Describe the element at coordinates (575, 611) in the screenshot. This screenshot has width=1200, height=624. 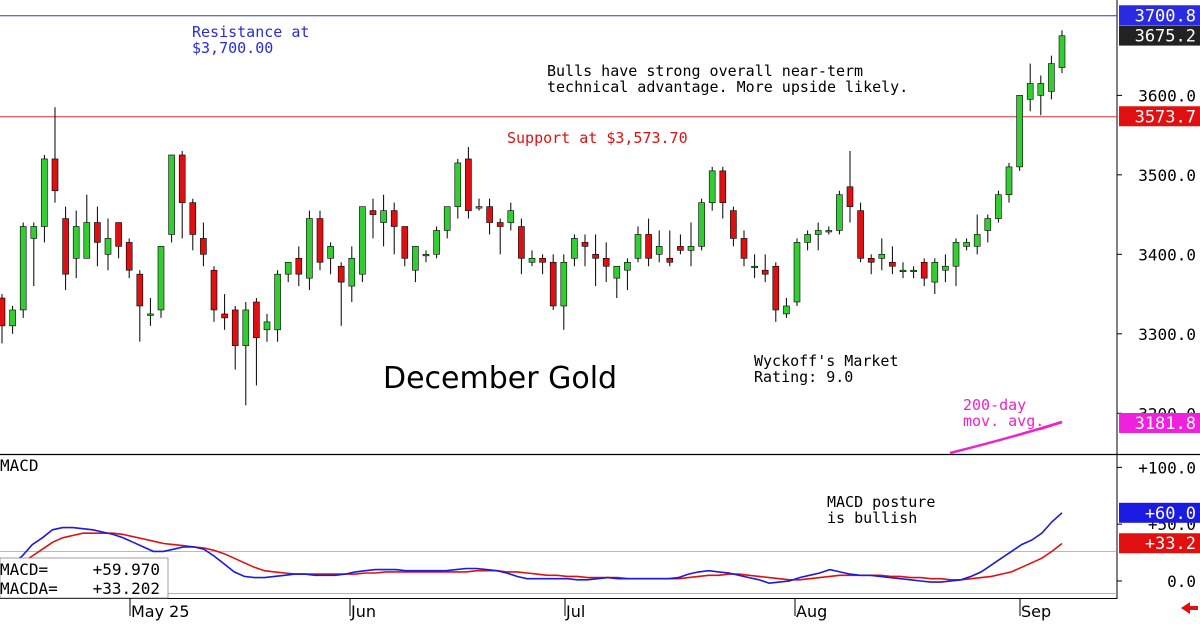
I see `month-tick-label: Jul` at that location.